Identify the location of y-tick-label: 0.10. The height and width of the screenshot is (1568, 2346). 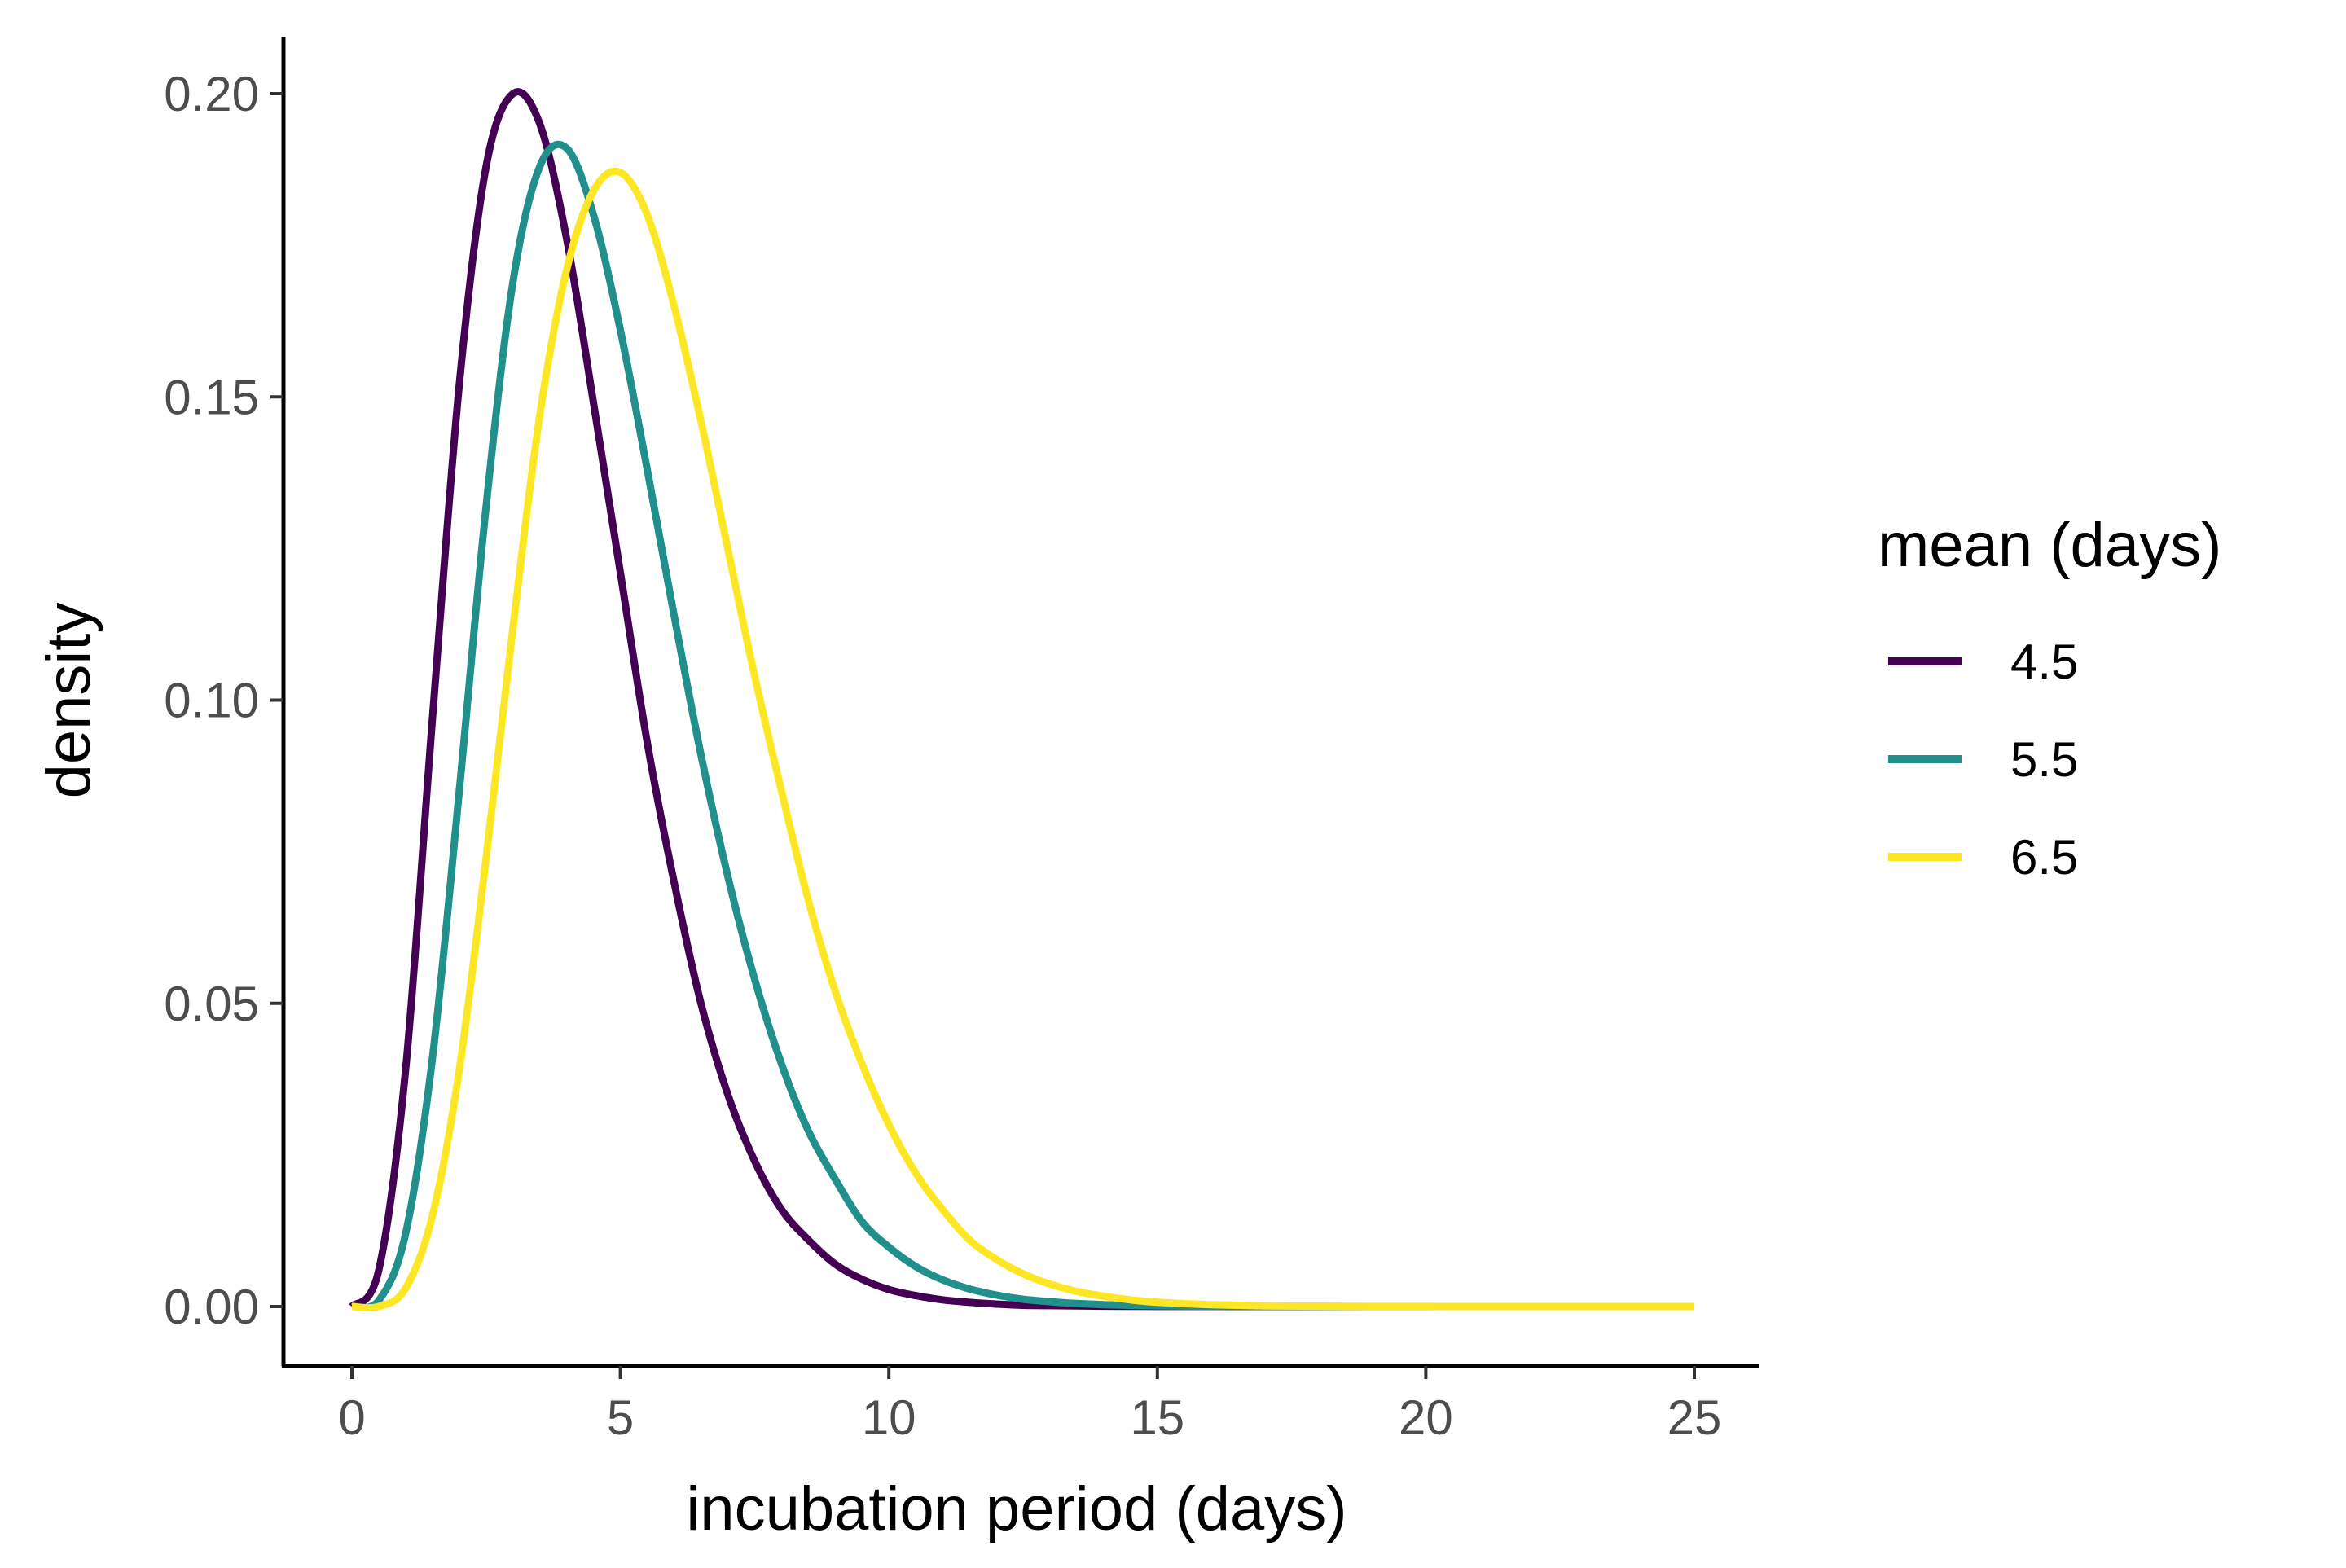
(211, 701).